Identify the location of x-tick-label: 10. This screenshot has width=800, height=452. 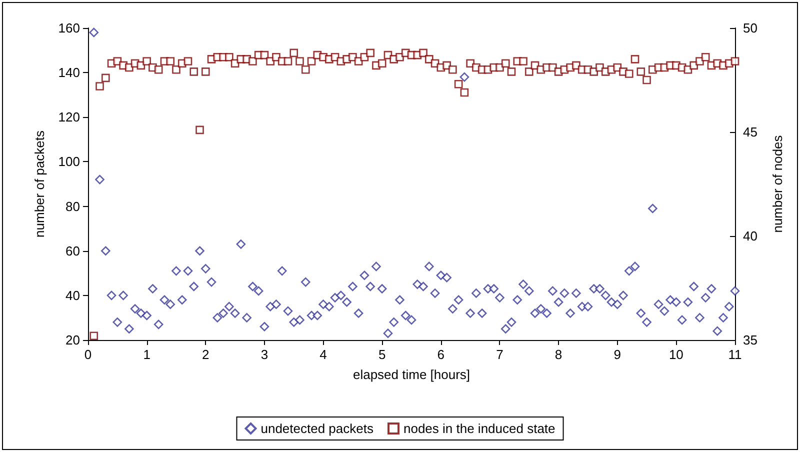
(676, 354).